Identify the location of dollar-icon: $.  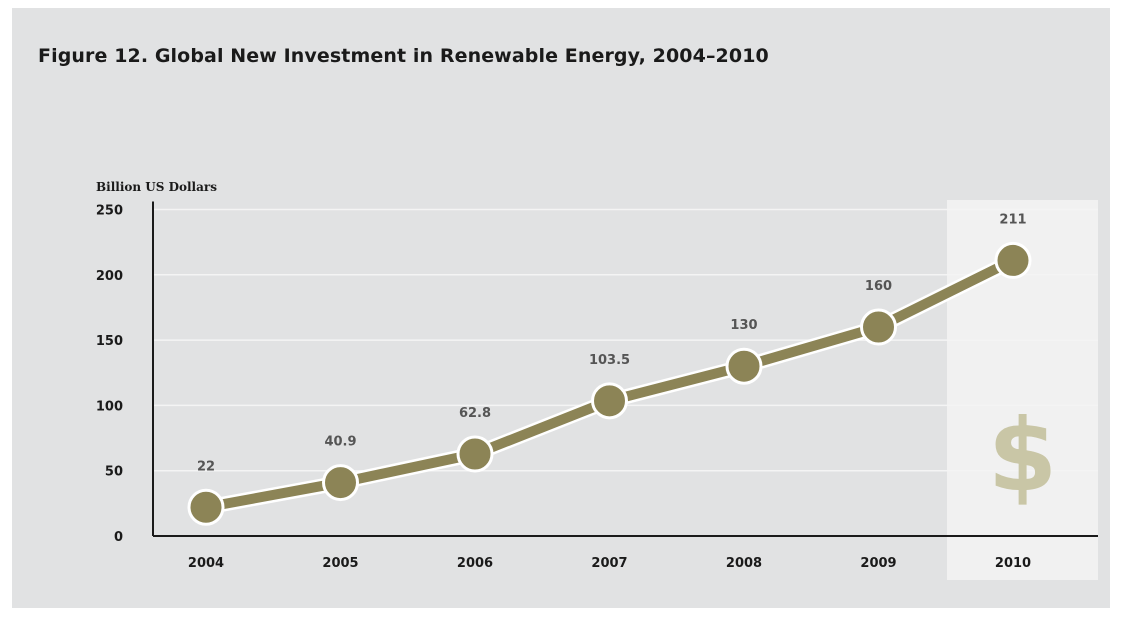
(1023, 455).